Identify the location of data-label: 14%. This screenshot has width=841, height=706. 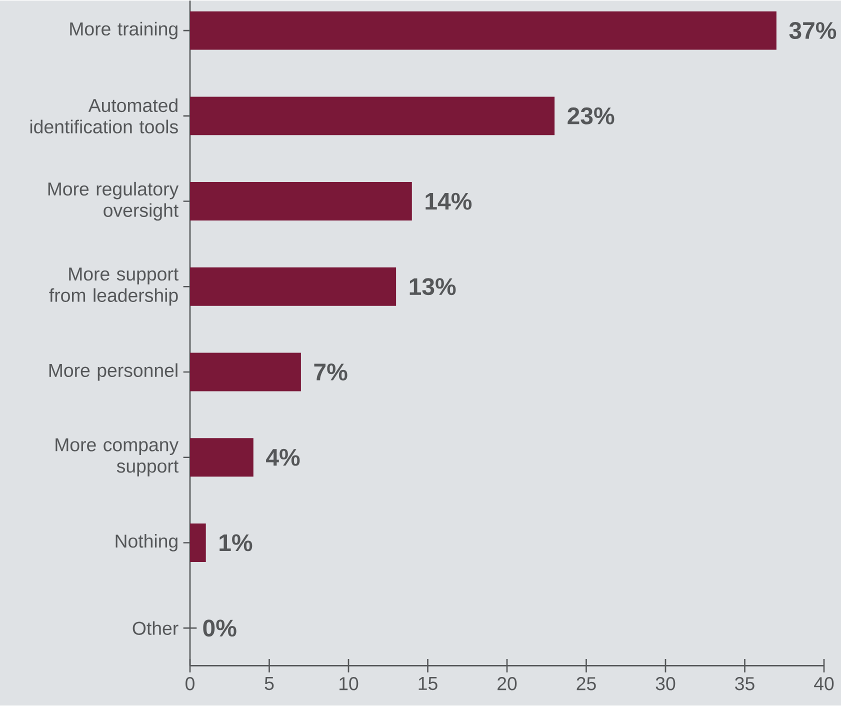
(449, 201).